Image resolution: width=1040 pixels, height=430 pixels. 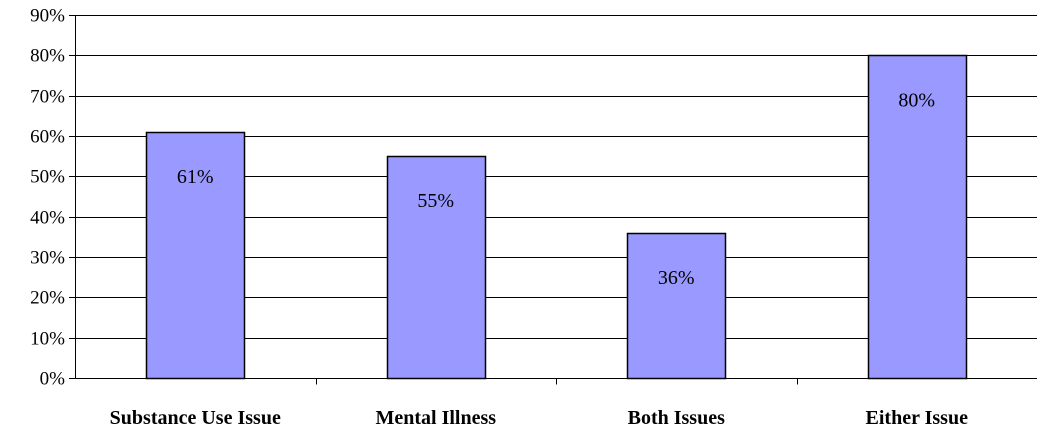 What do you see at coordinates (676, 418) in the screenshot?
I see `x-tick-label: Both Issues` at bounding box center [676, 418].